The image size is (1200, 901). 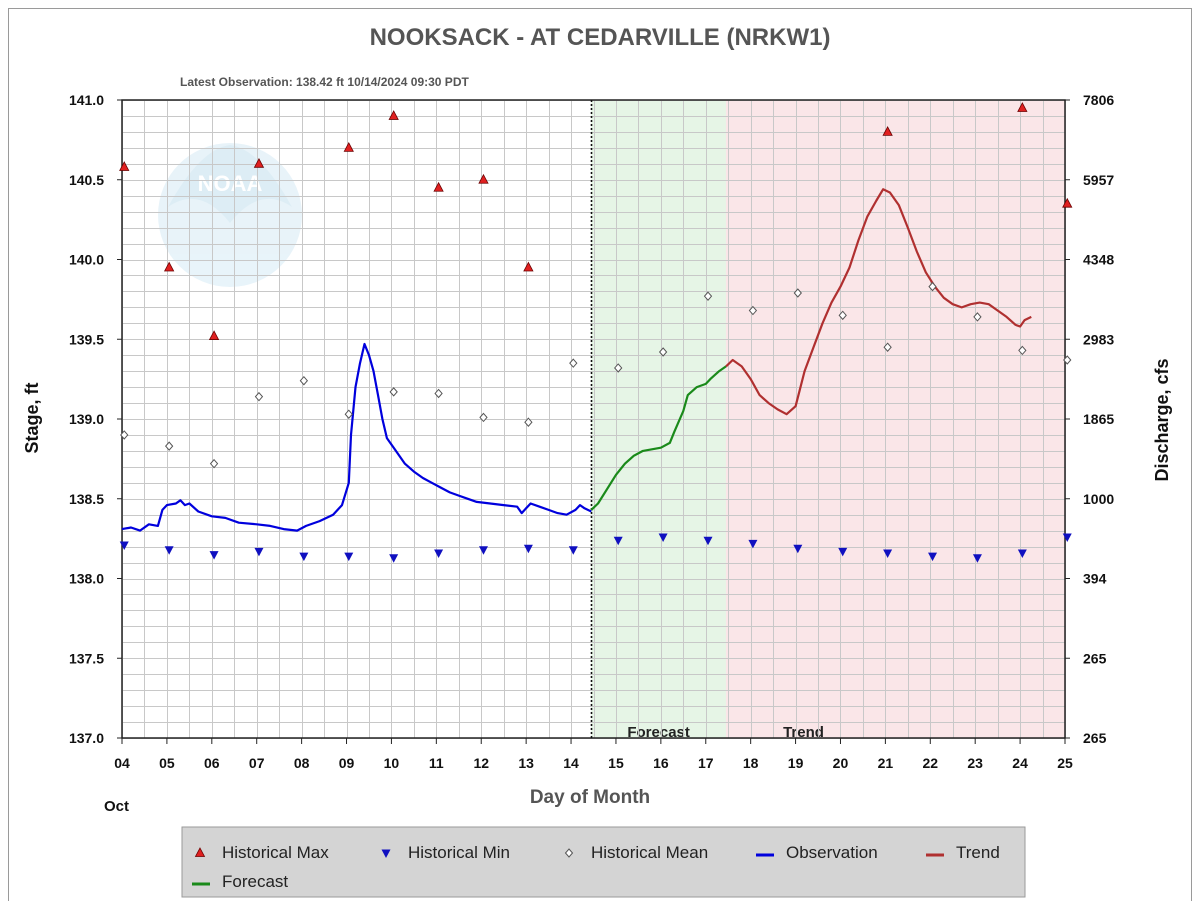 What do you see at coordinates (751, 763) in the screenshot?
I see `x-tick-label: 18` at bounding box center [751, 763].